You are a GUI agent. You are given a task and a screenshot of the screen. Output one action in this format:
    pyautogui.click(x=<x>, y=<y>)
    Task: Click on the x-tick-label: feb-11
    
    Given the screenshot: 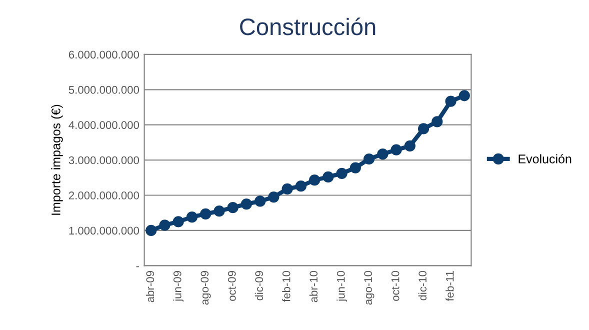 What is the action you would take?
    pyautogui.click(x=450, y=286)
    